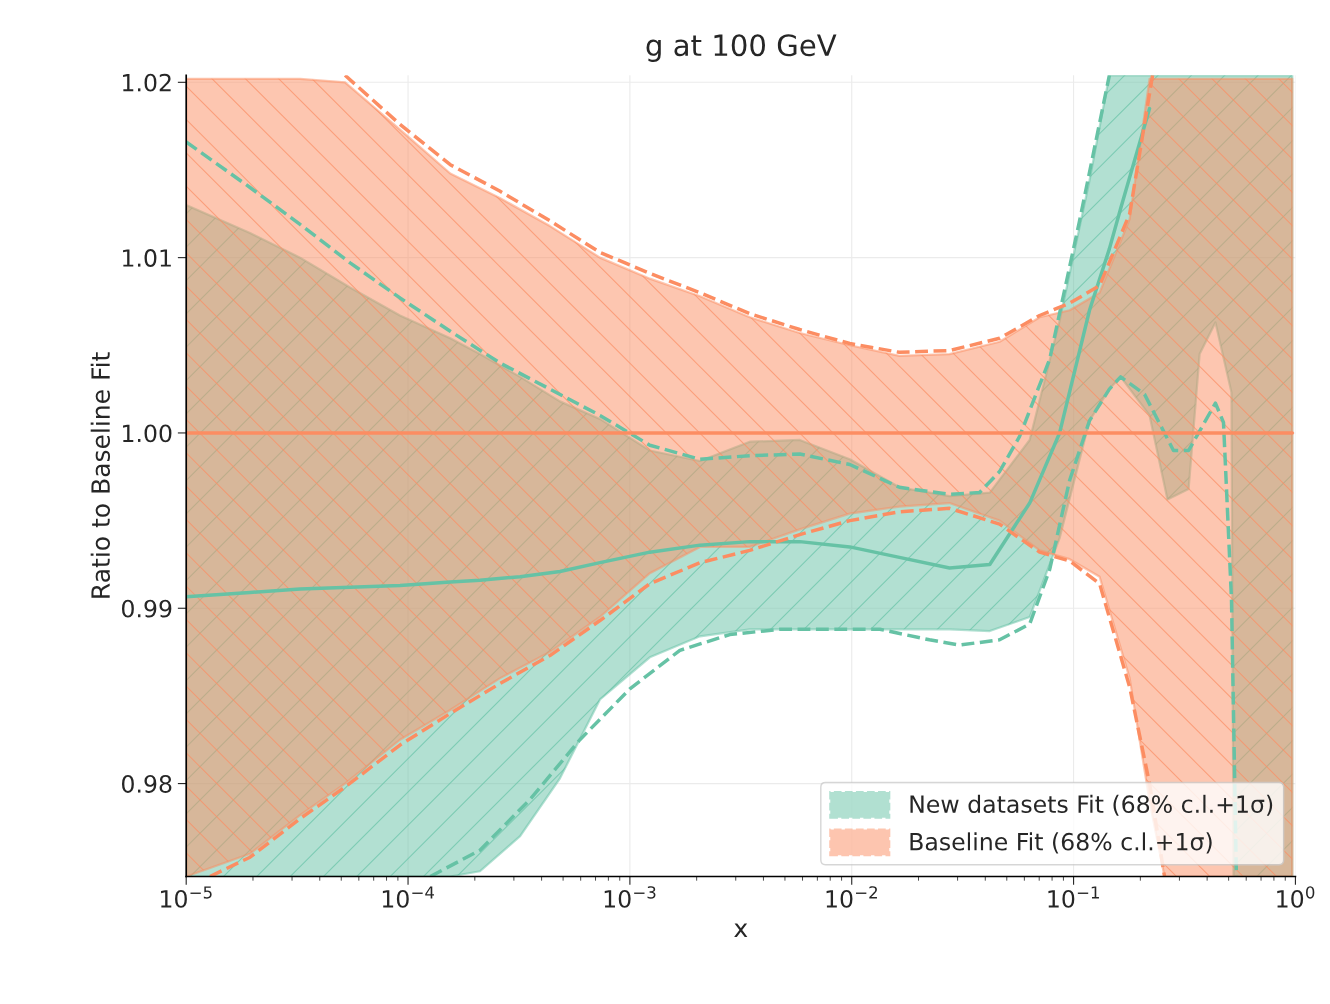 This screenshot has height=1004, width=1330. What do you see at coordinates (741, 930) in the screenshot?
I see `x-axis-title: x` at bounding box center [741, 930].